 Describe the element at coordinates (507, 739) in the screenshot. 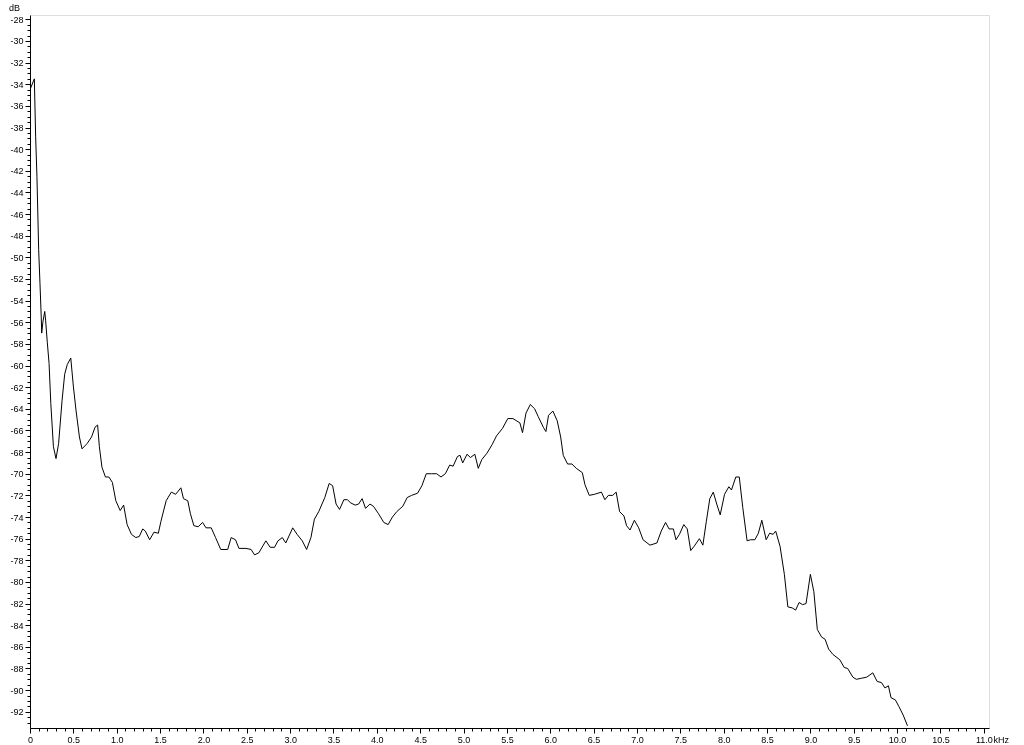

I see `x-tick-label: 5.5` at that location.